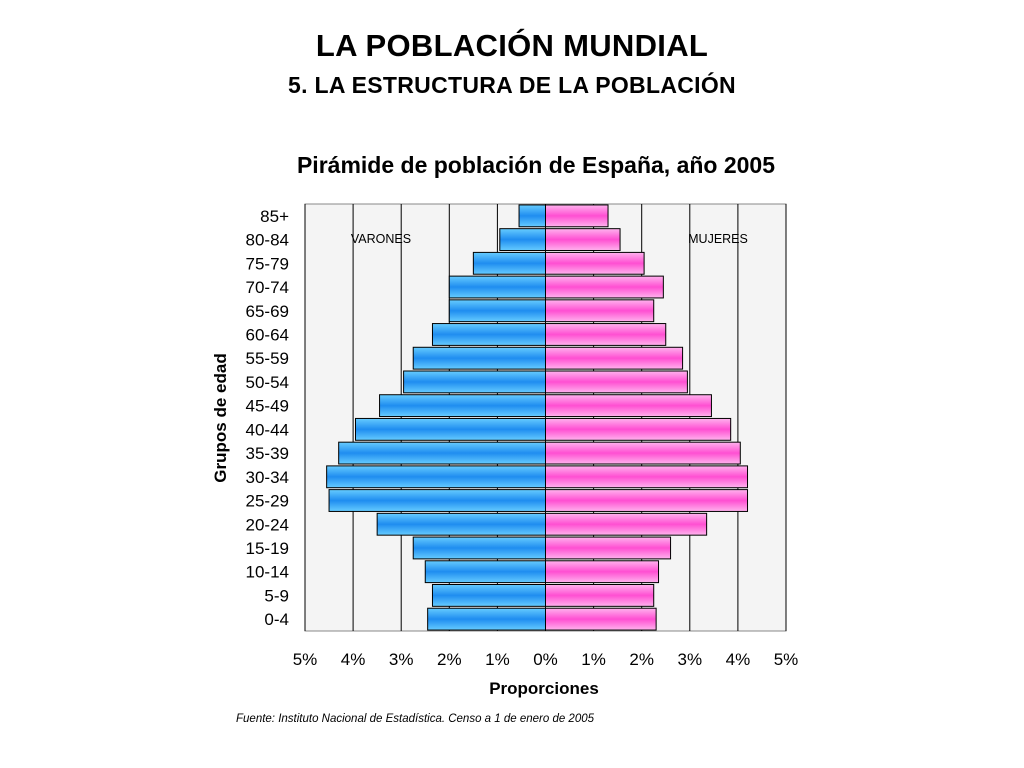 This screenshot has height=768, width=1024. What do you see at coordinates (267, 572) in the screenshot?
I see `y-tick-label: 10-14` at bounding box center [267, 572].